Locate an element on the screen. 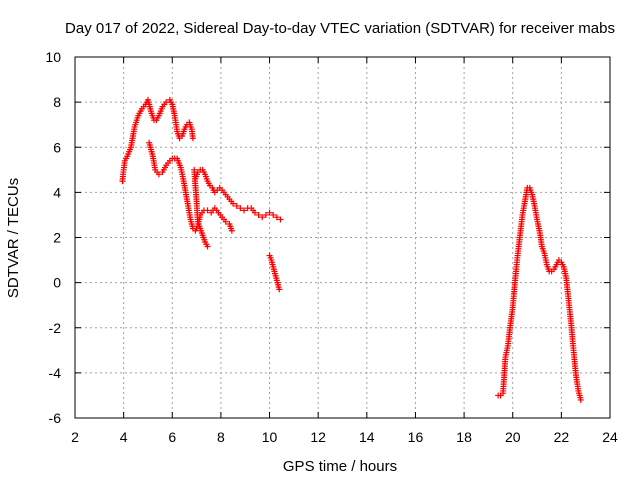  y-axis-title: SDTVAR / TECUs is located at coordinates (13, 238).